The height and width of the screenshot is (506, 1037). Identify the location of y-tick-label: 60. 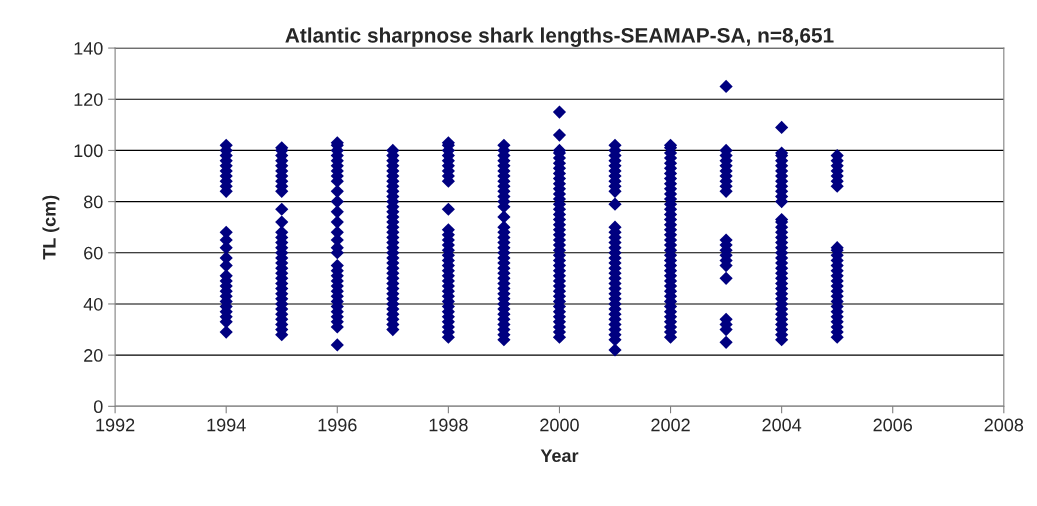
(93, 253).